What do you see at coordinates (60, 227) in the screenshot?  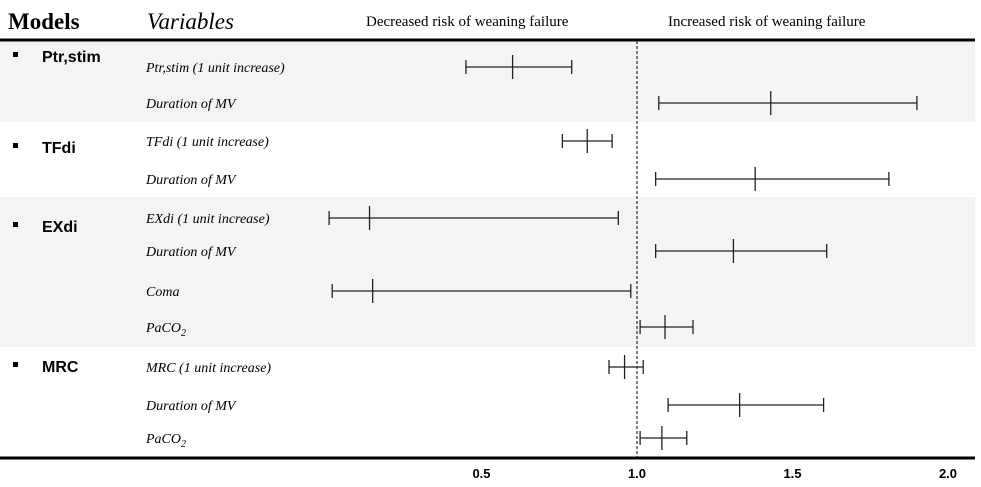 I see `model-label: EXdi` at bounding box center [60, 227].